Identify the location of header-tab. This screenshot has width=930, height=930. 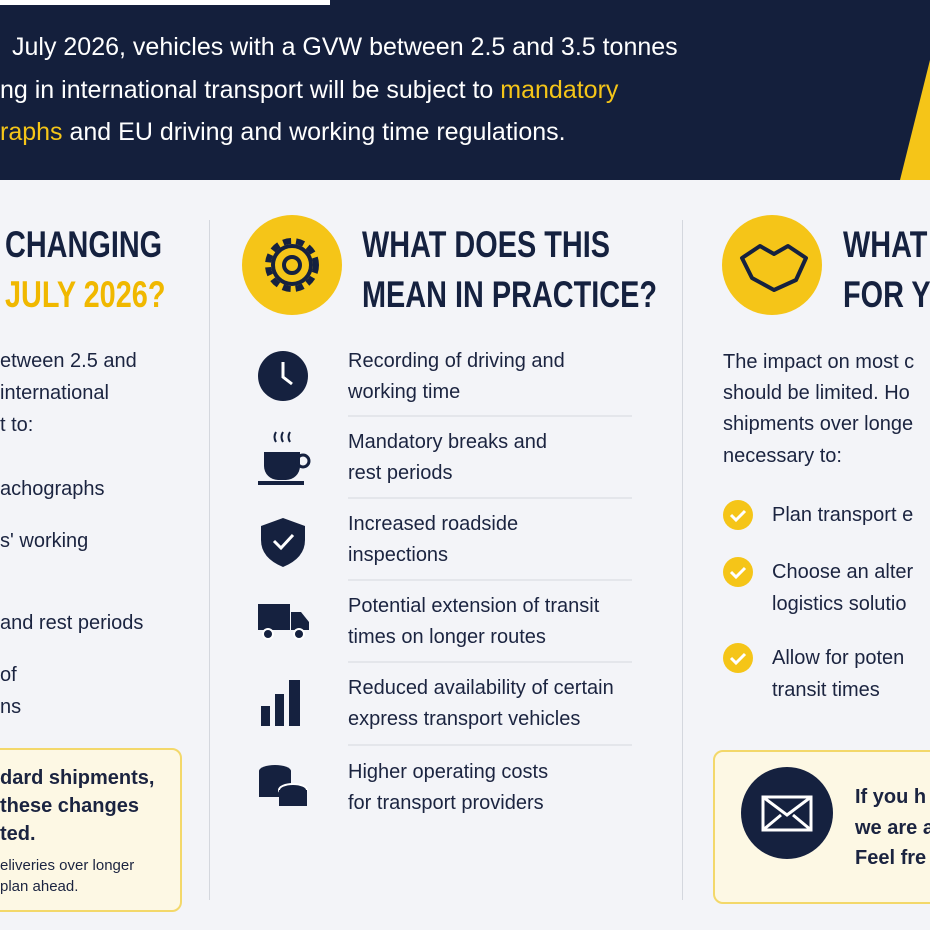
(165, 2).